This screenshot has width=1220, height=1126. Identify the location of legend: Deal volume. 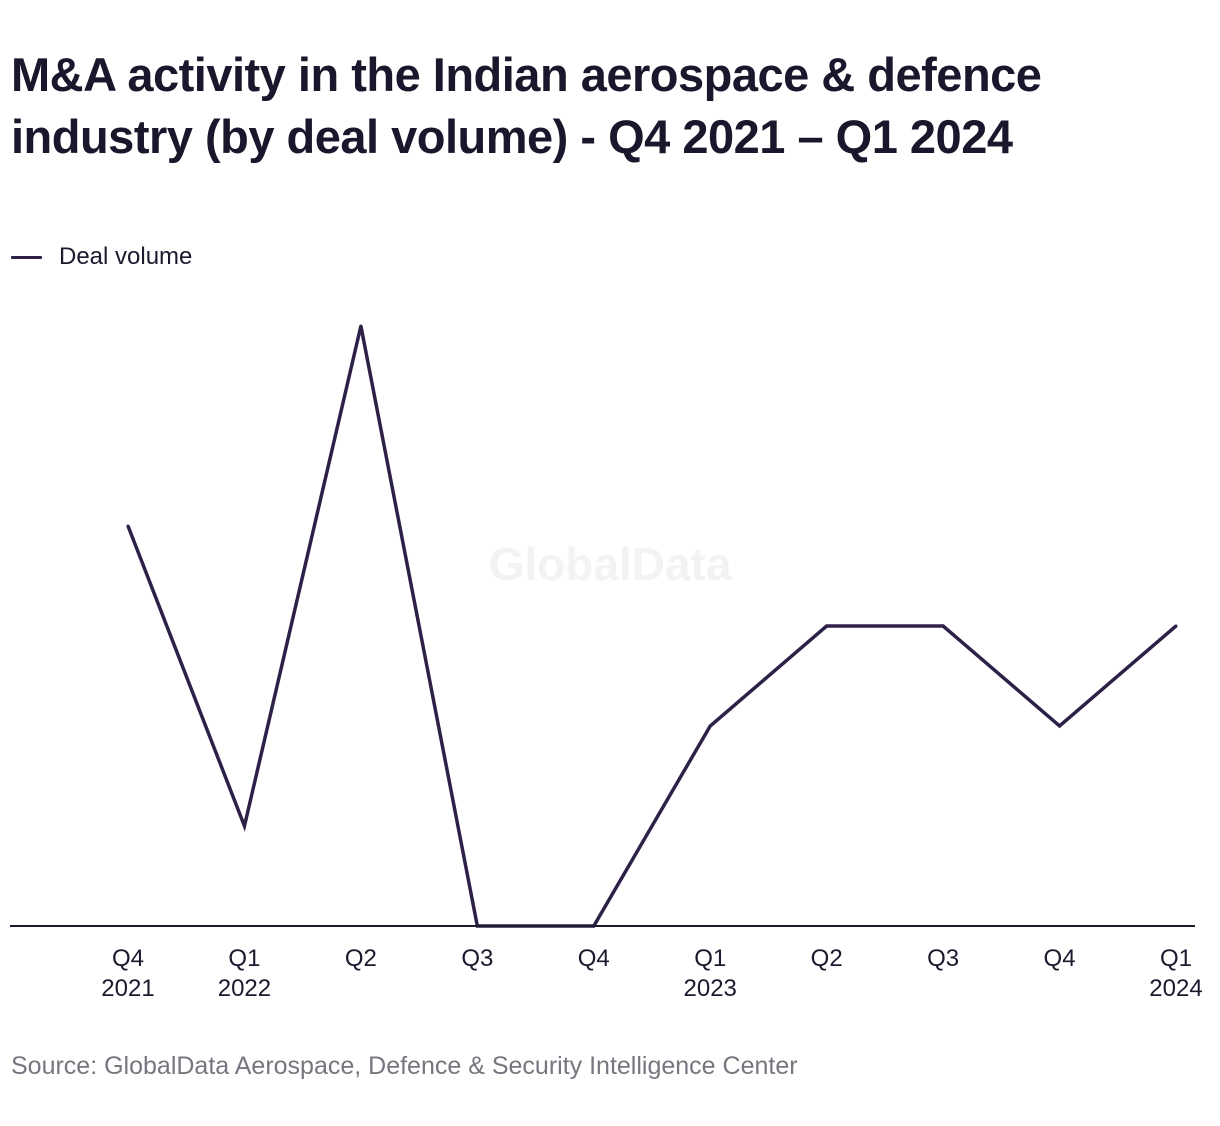
(101, 257).